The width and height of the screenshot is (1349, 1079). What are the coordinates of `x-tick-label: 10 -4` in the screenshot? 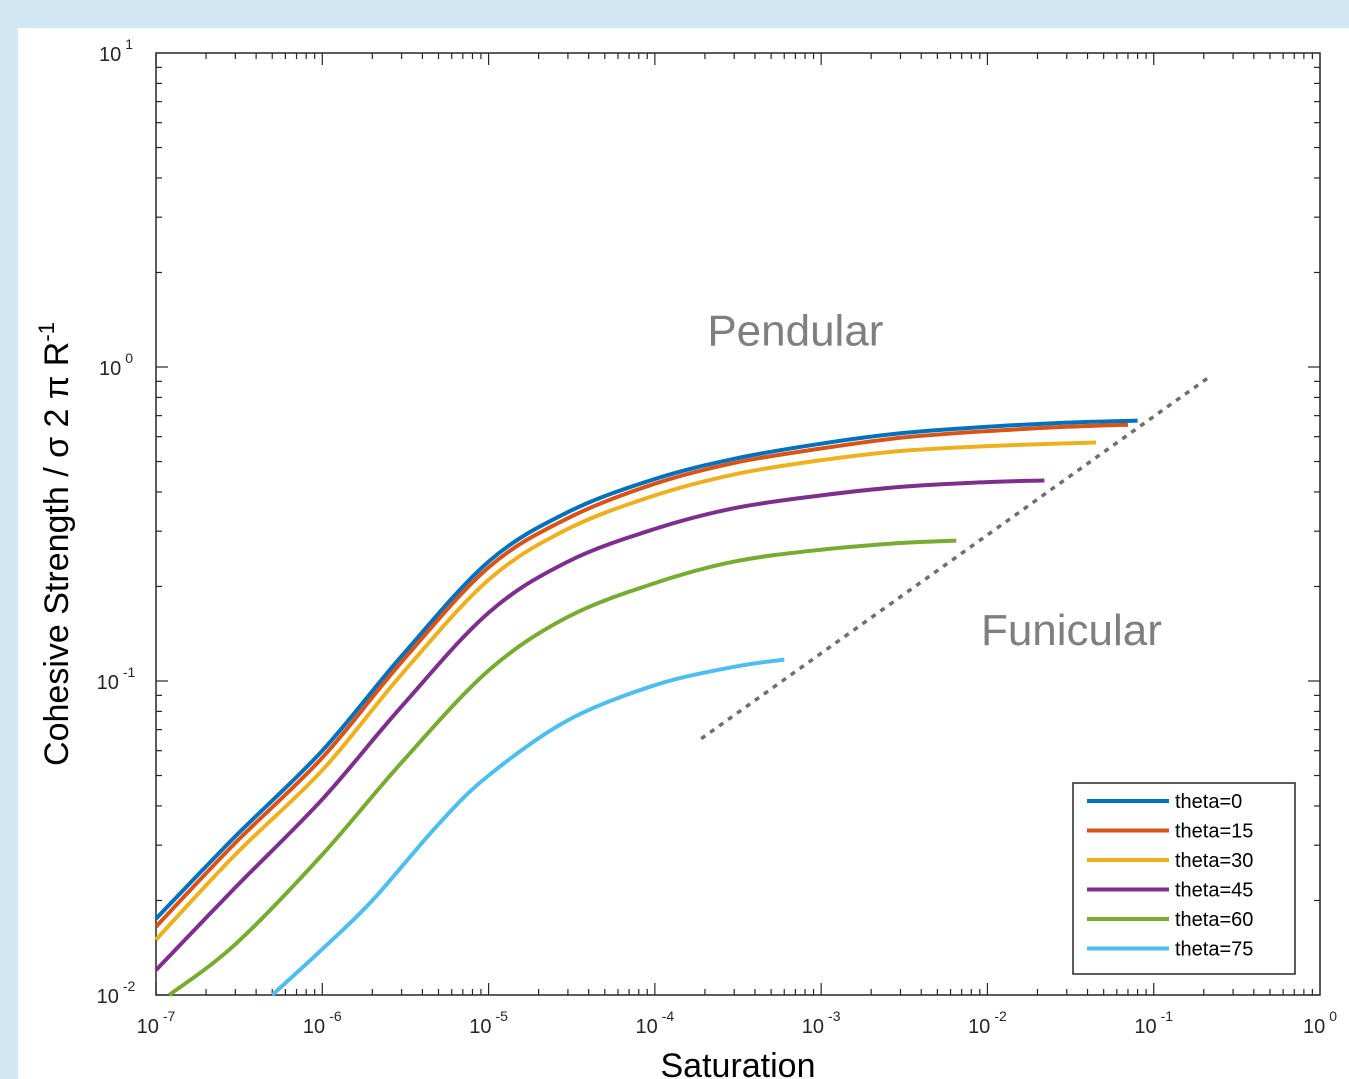 It's located at (655, 1023).